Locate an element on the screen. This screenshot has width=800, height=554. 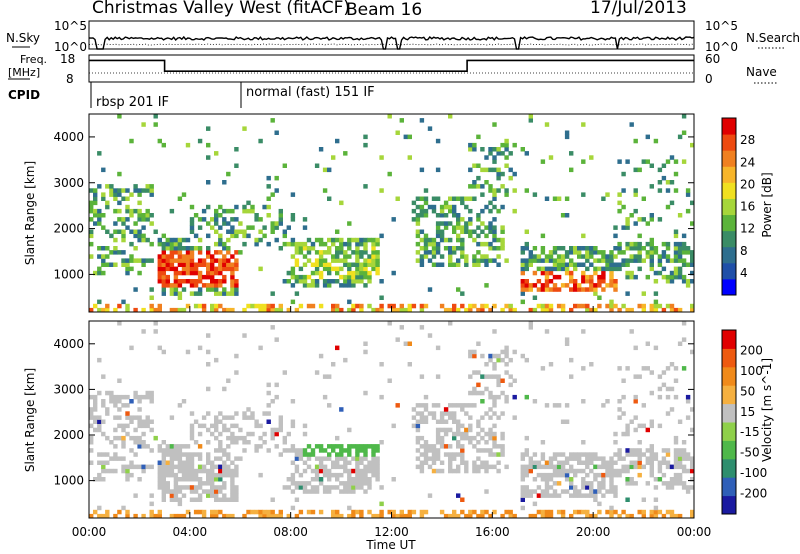
freq-tick-top: 18 is located at coordinates (67, 59).